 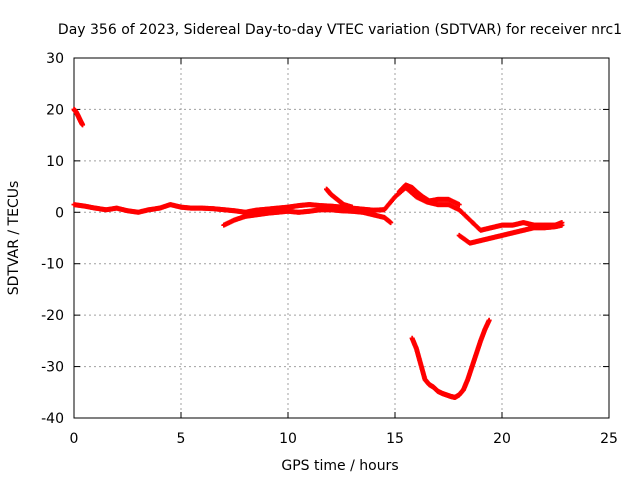 What do you see at coordinates (52, 368) in the screenshot?
I see `y-tick-label: -30` at bounding box center [52, 368].